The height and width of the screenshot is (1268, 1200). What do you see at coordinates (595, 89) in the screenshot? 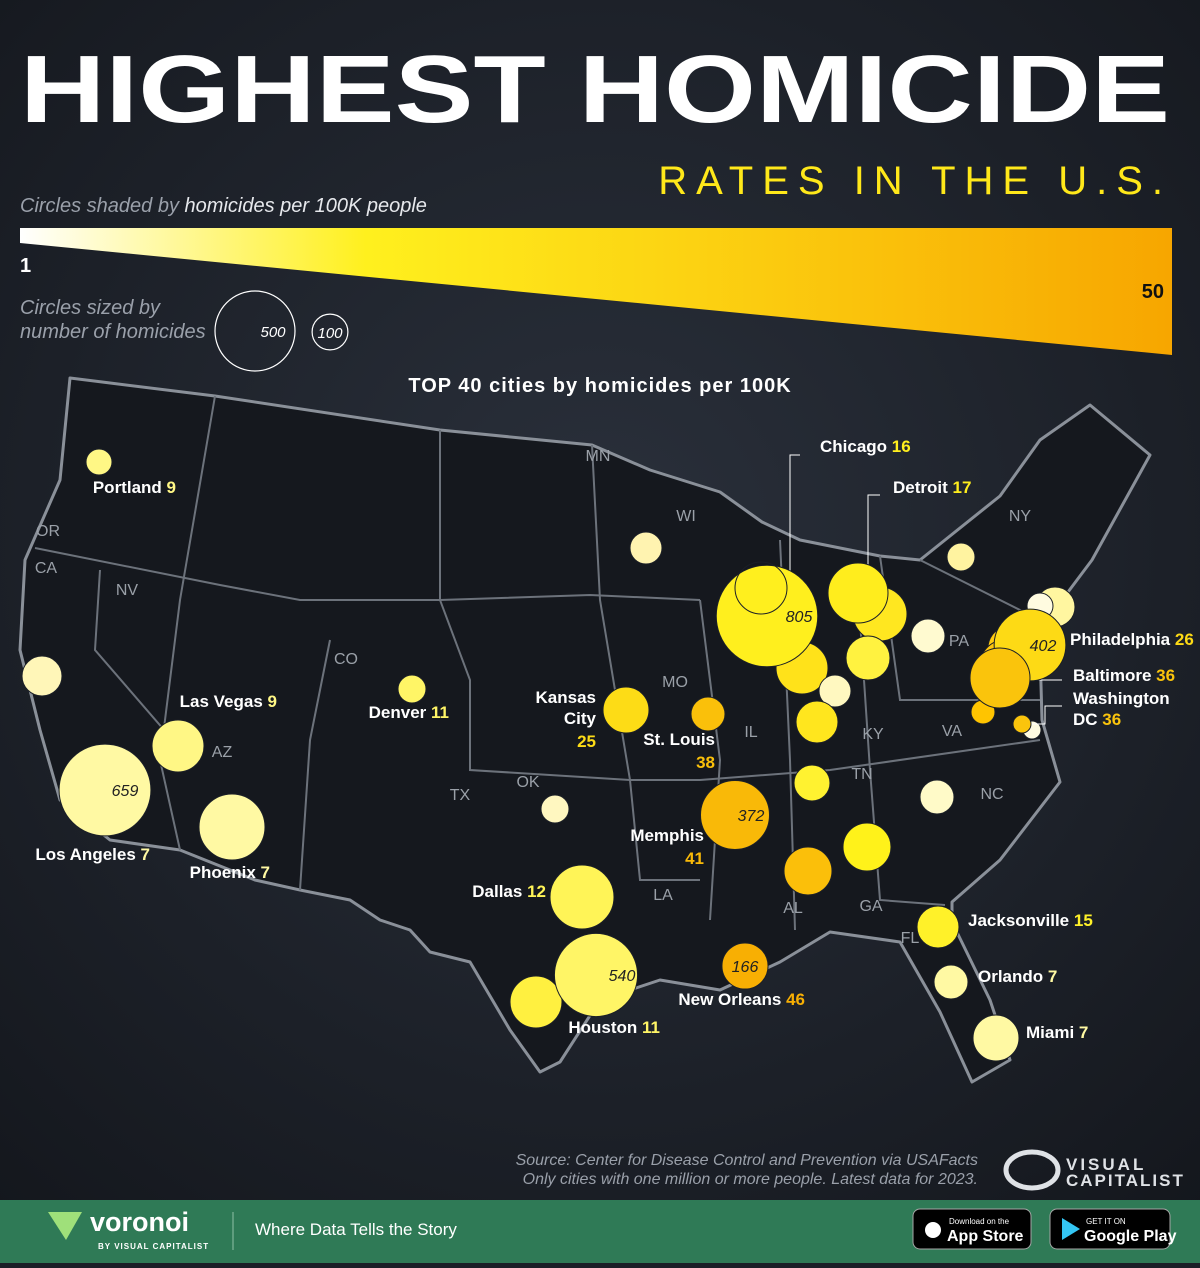
I see `title: HIGHEST HOMICIDE` at bounding box center [595, 89].